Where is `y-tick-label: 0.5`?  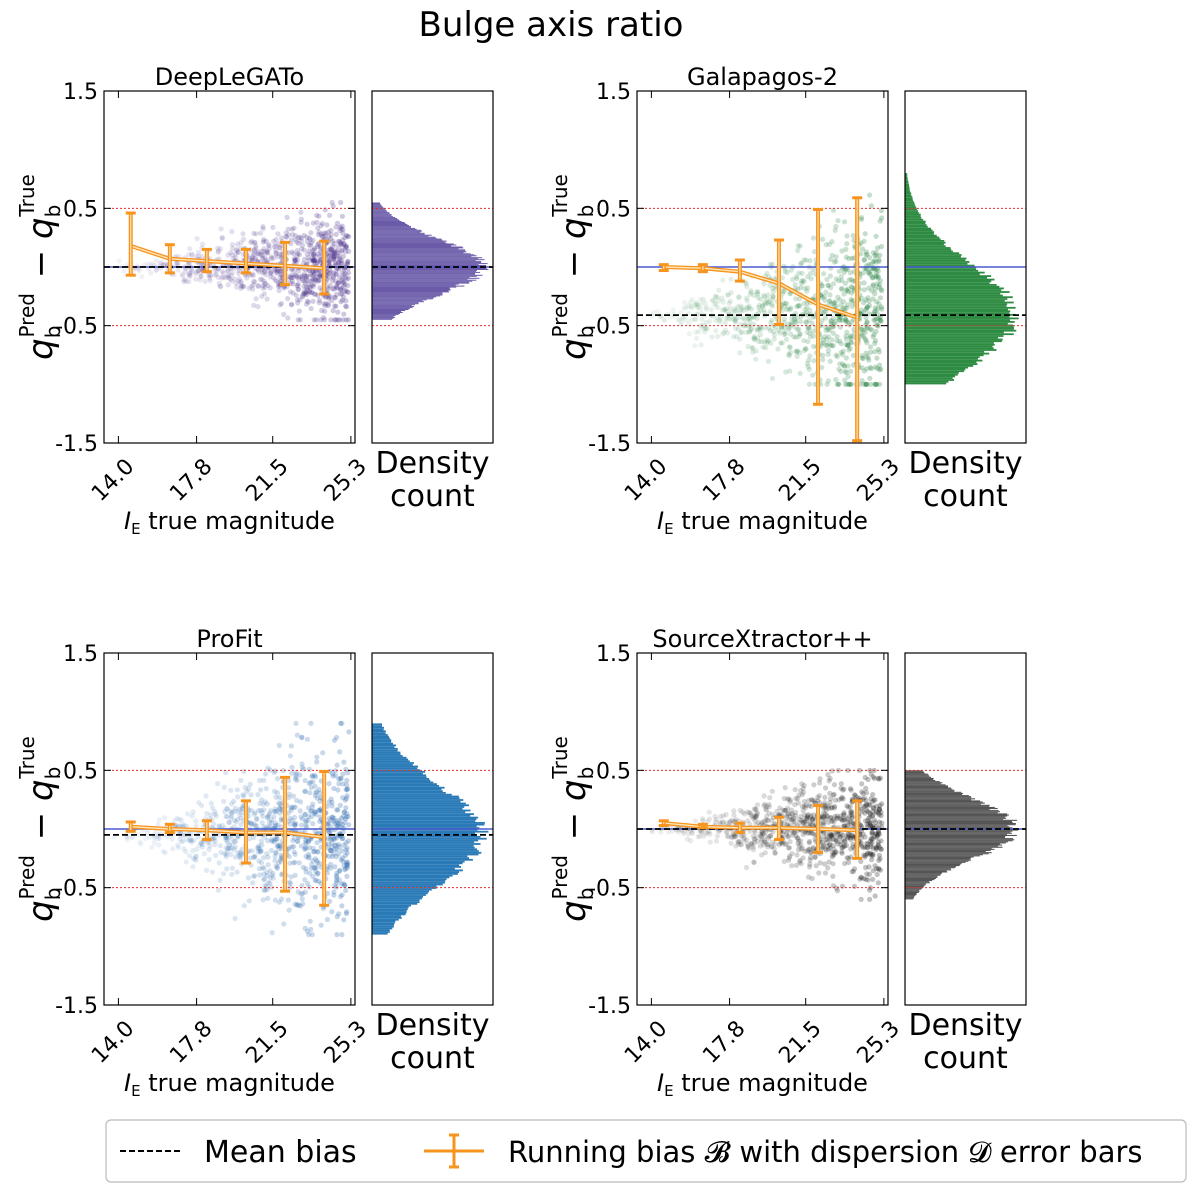 y-tick-label: 0.5 is located at coordinates (613, 771).